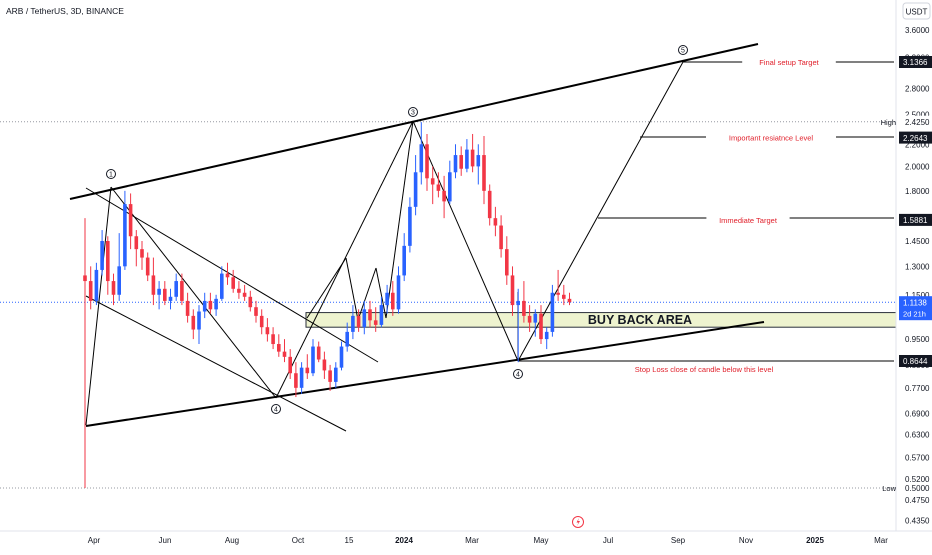 This screenshot has height=555, width=932. Describe the element at coordinates (640, 320) in the screenshot. I see `zone-label: BUY BACK AREA` at that location.